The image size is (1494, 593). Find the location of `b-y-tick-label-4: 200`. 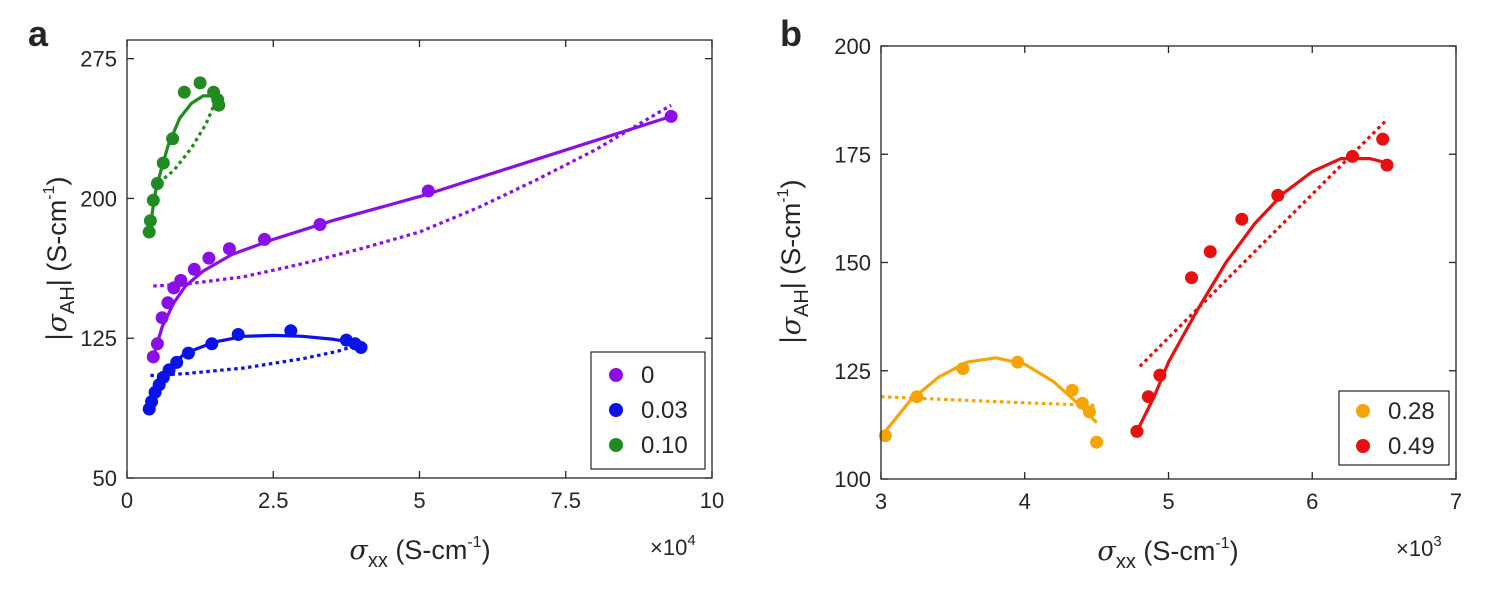

b-y-tick-label-4: 200 is located at coordinates (852, 46).